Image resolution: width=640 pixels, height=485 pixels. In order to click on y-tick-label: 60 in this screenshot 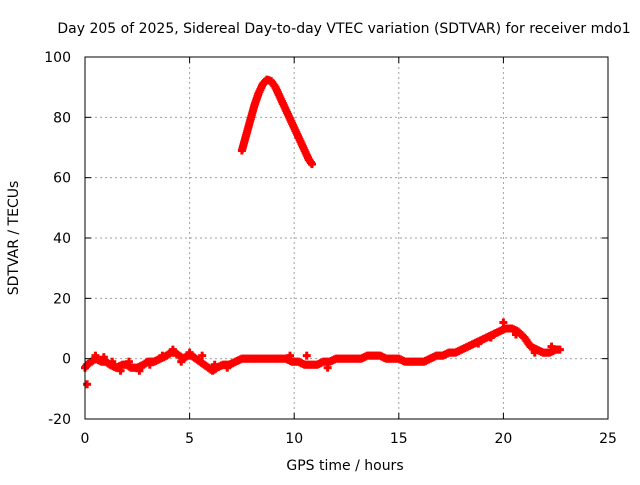, I will do `click(62, 179)`.